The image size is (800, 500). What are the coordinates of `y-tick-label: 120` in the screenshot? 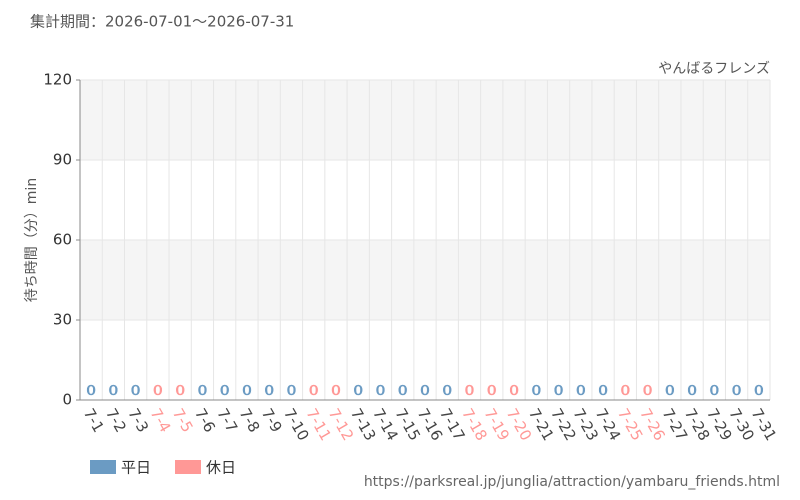 It's located at (57, 80).